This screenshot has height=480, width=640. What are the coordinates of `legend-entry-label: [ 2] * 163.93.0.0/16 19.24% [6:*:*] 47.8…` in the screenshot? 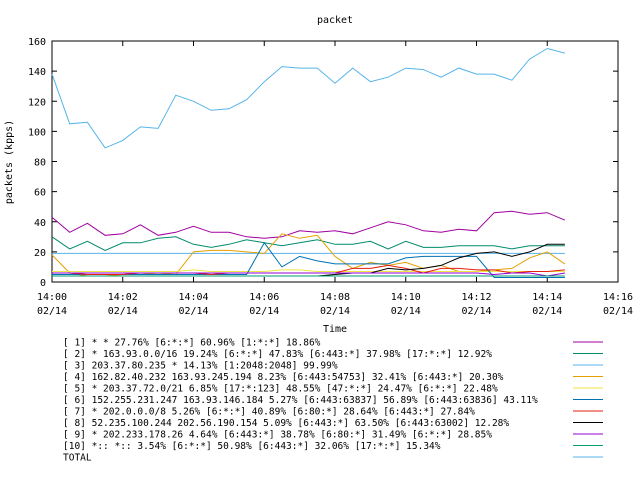 It's located at (277, 354).